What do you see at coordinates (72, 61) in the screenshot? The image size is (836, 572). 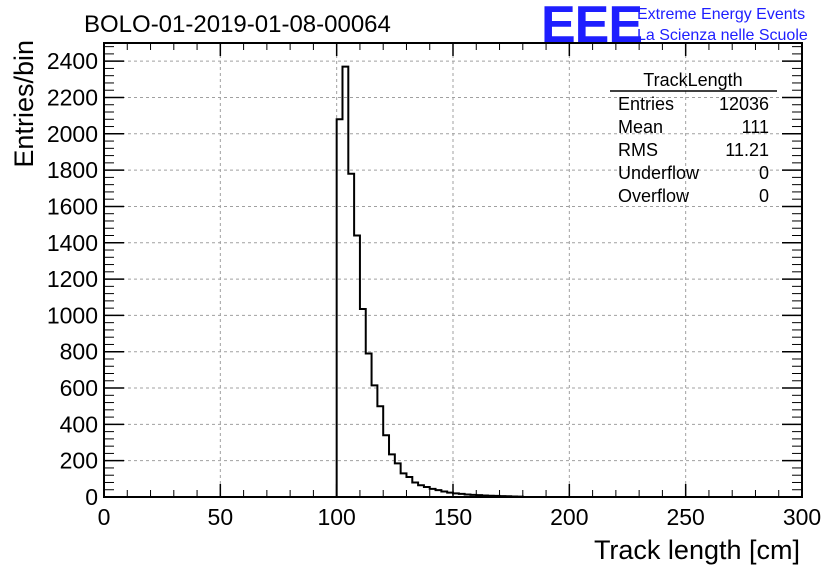 I see `y-tick-label: 2400` at bounding box center [72, 61].